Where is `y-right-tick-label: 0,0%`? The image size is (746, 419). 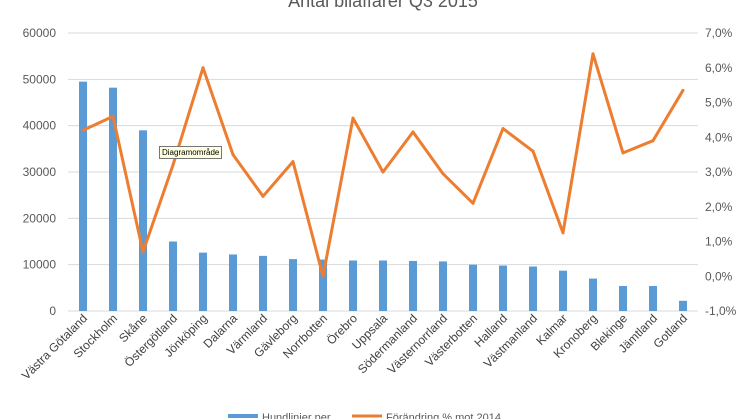
y-right-tick-label: 0,0% is located at coordinates (719, 276).